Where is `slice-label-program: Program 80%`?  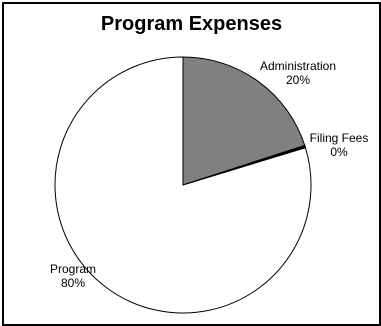 slice-label-program: Program 80% is located at coordinates (73, 276).